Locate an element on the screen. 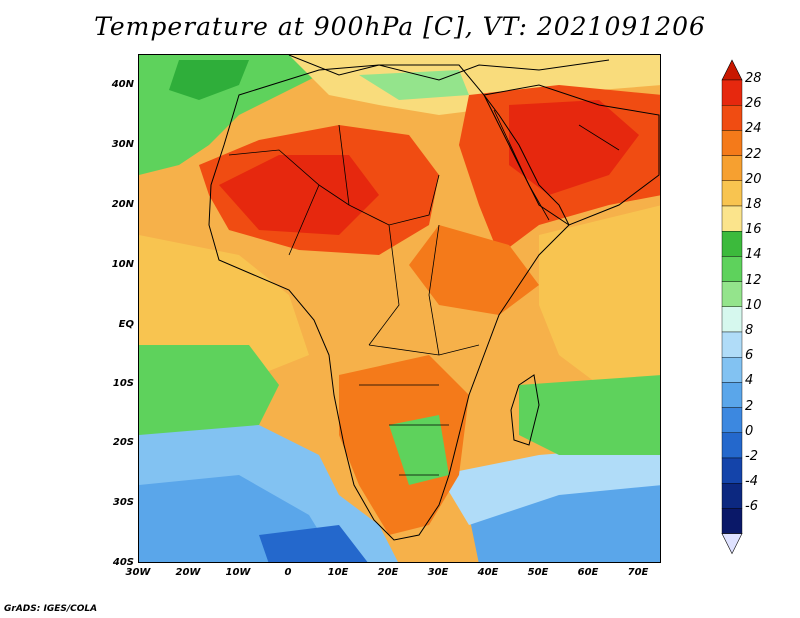 Image resolution: width=800 pixels, height=618 pixels. colorbar-tick-label: 10 is located at coordinates (753, 305).